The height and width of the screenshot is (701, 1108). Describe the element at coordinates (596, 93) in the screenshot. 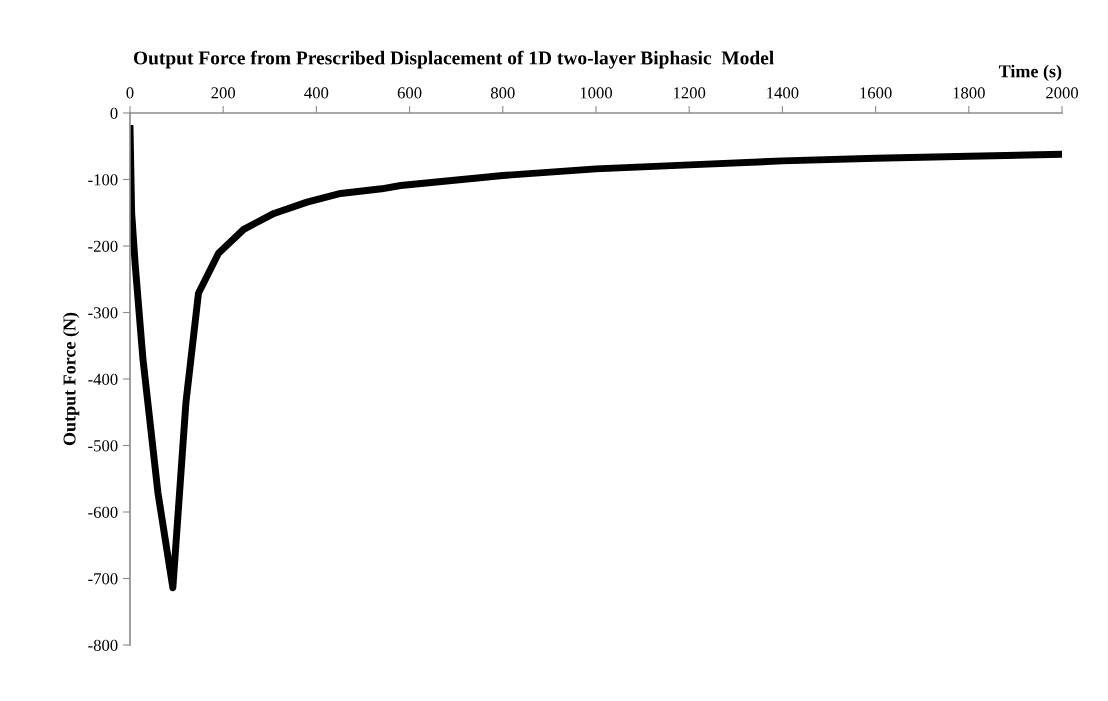

I see `x-tick-label: 1000` at that location.